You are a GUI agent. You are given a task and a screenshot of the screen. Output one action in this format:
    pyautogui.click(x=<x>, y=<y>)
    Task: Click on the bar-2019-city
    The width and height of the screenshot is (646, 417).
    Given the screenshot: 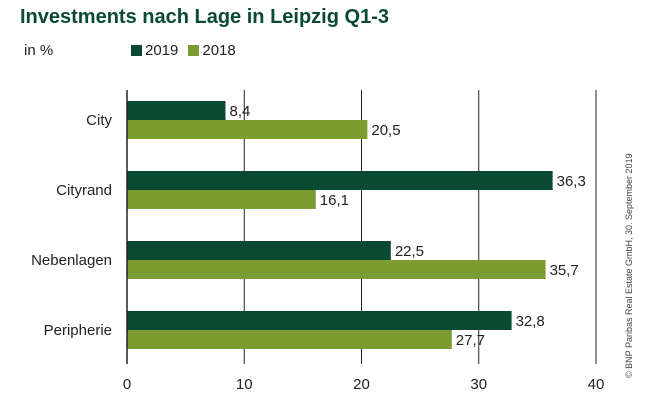 What is the action you would take?
    pyautogui.click(x=176, y=110)
    